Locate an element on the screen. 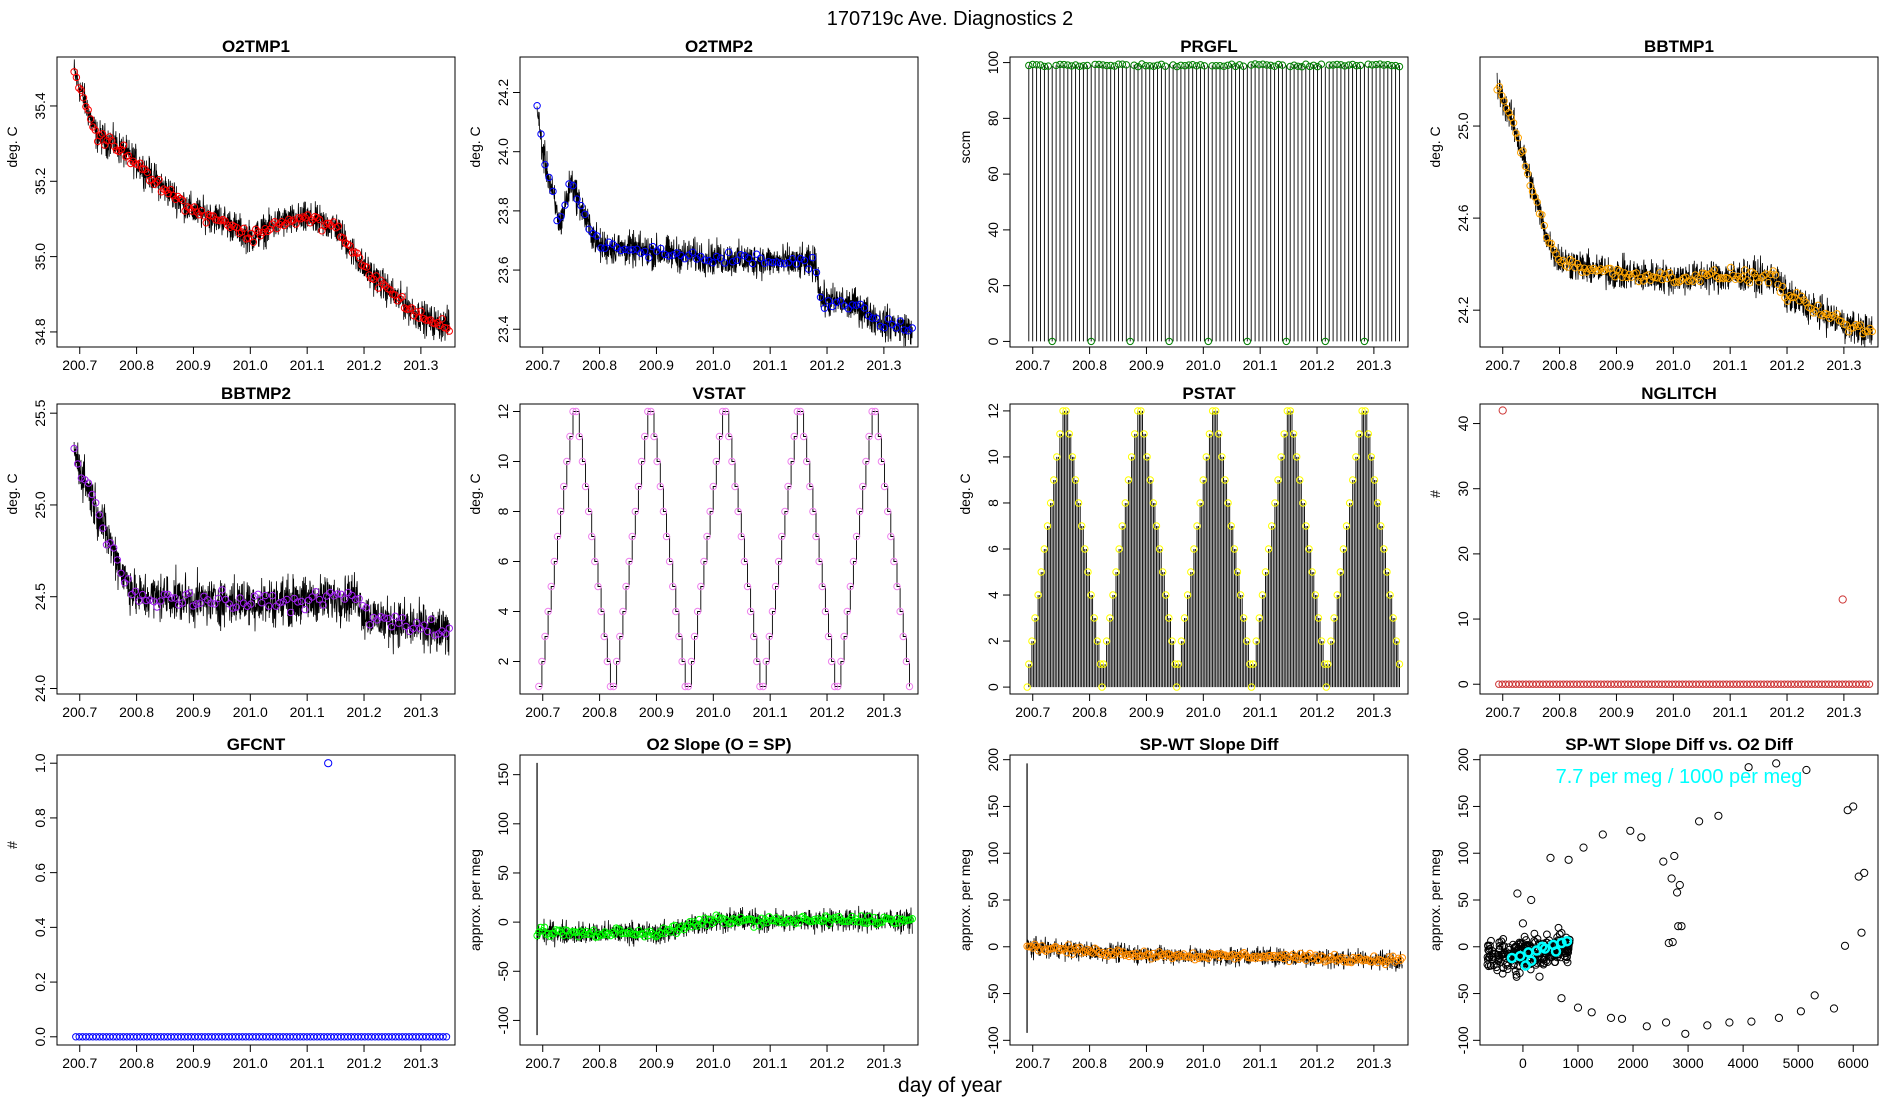  x-tick-label: 201.1 is located at coordinates (770, 712).